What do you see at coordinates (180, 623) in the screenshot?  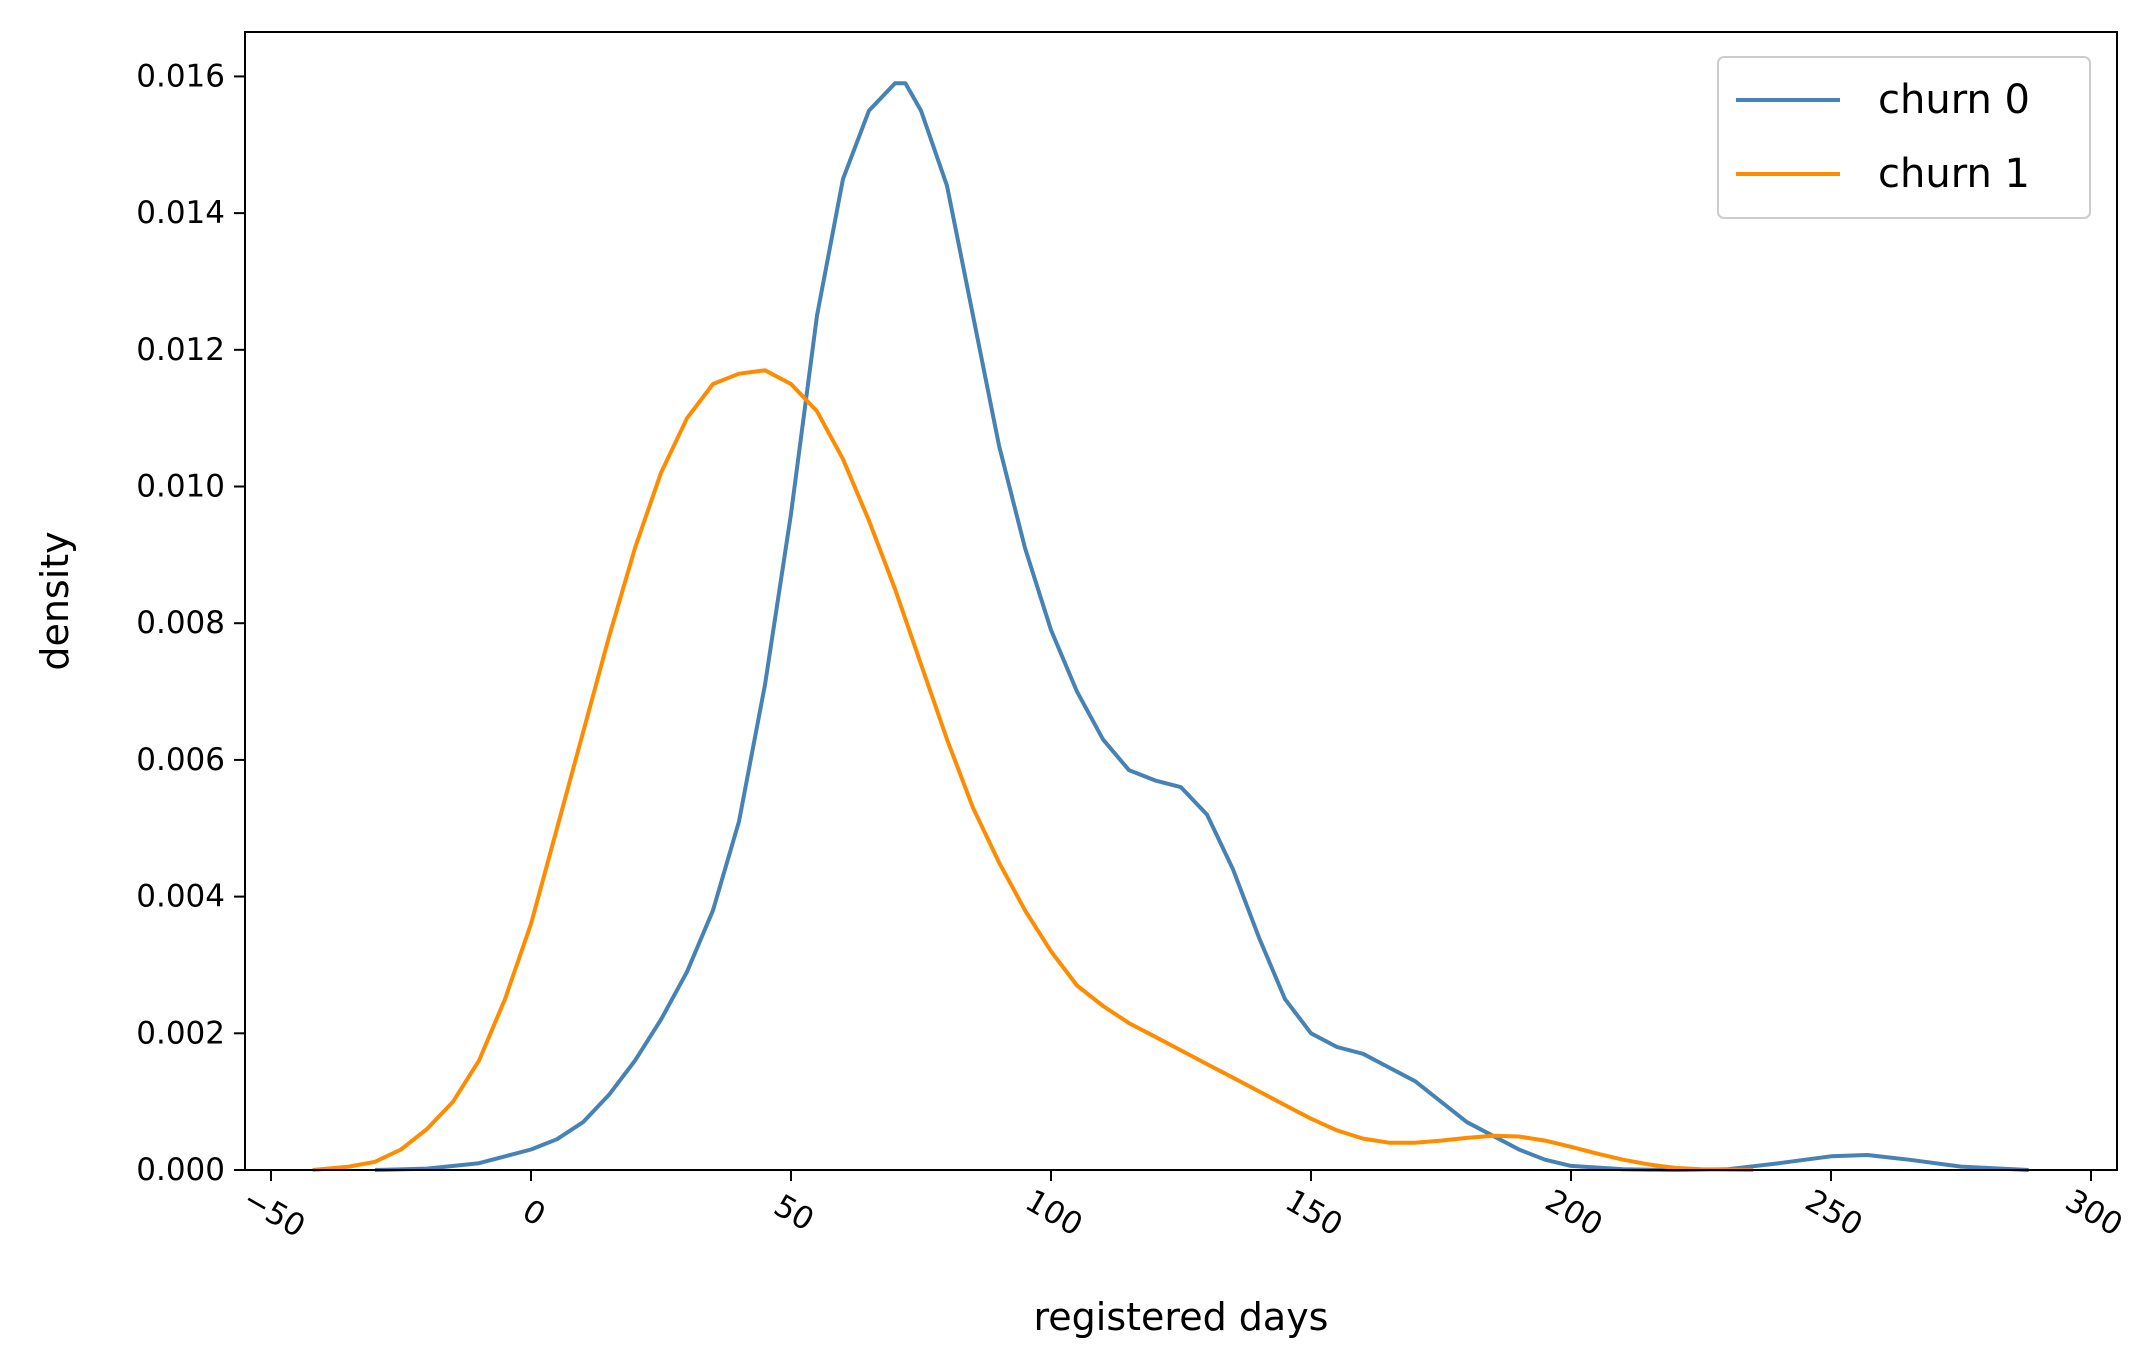 I see `y-tick-label: 0.008` at bounding box center [180, 623].